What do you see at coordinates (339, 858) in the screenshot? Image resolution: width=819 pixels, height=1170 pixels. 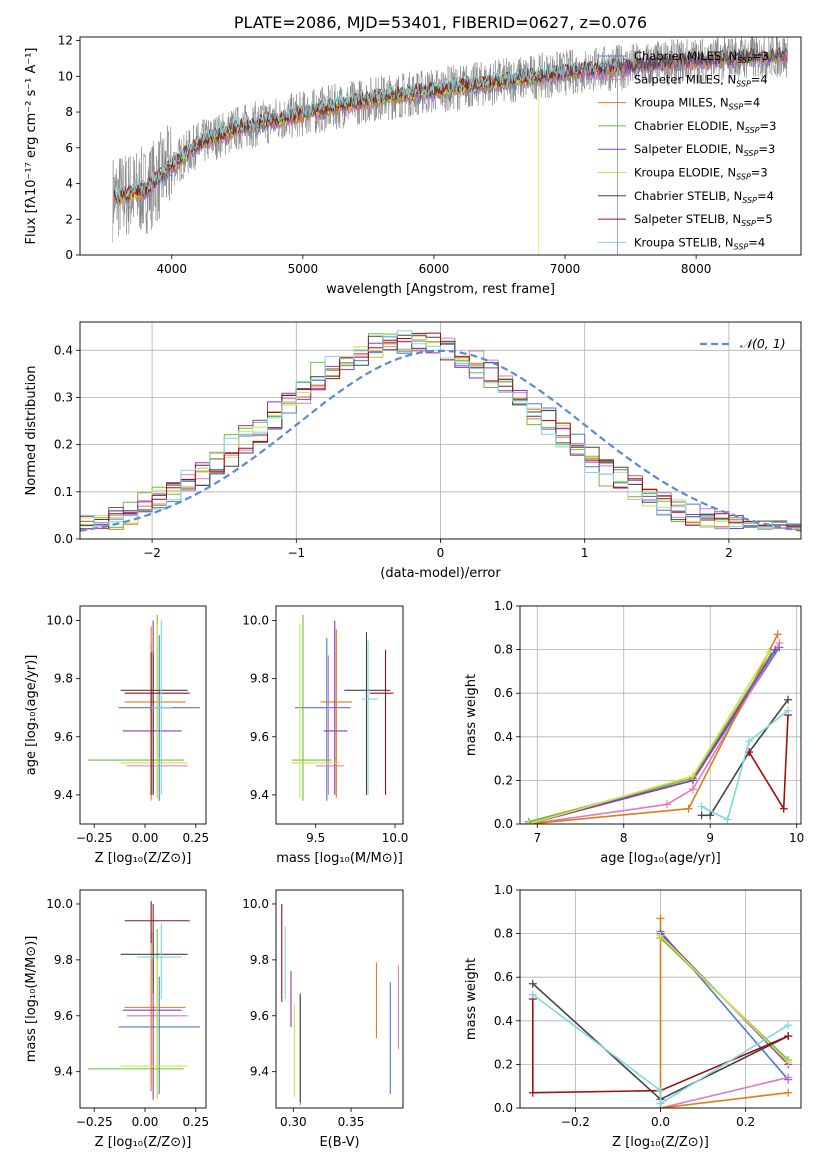 I see `x-axis-label: mass [log₁₀(M/M⊙)]` at bounding box center [339, 858].